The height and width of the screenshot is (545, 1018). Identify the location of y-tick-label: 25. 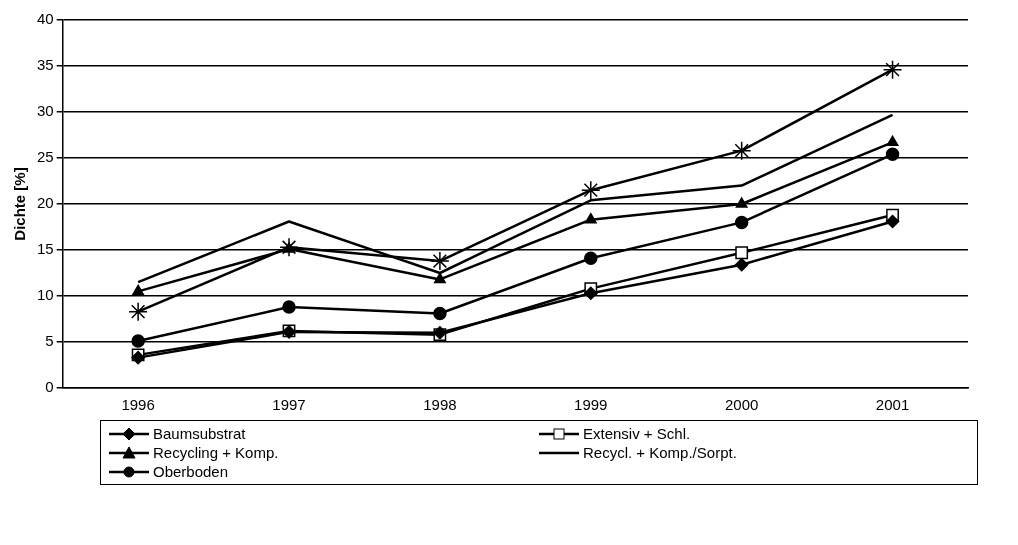
(45, 157).